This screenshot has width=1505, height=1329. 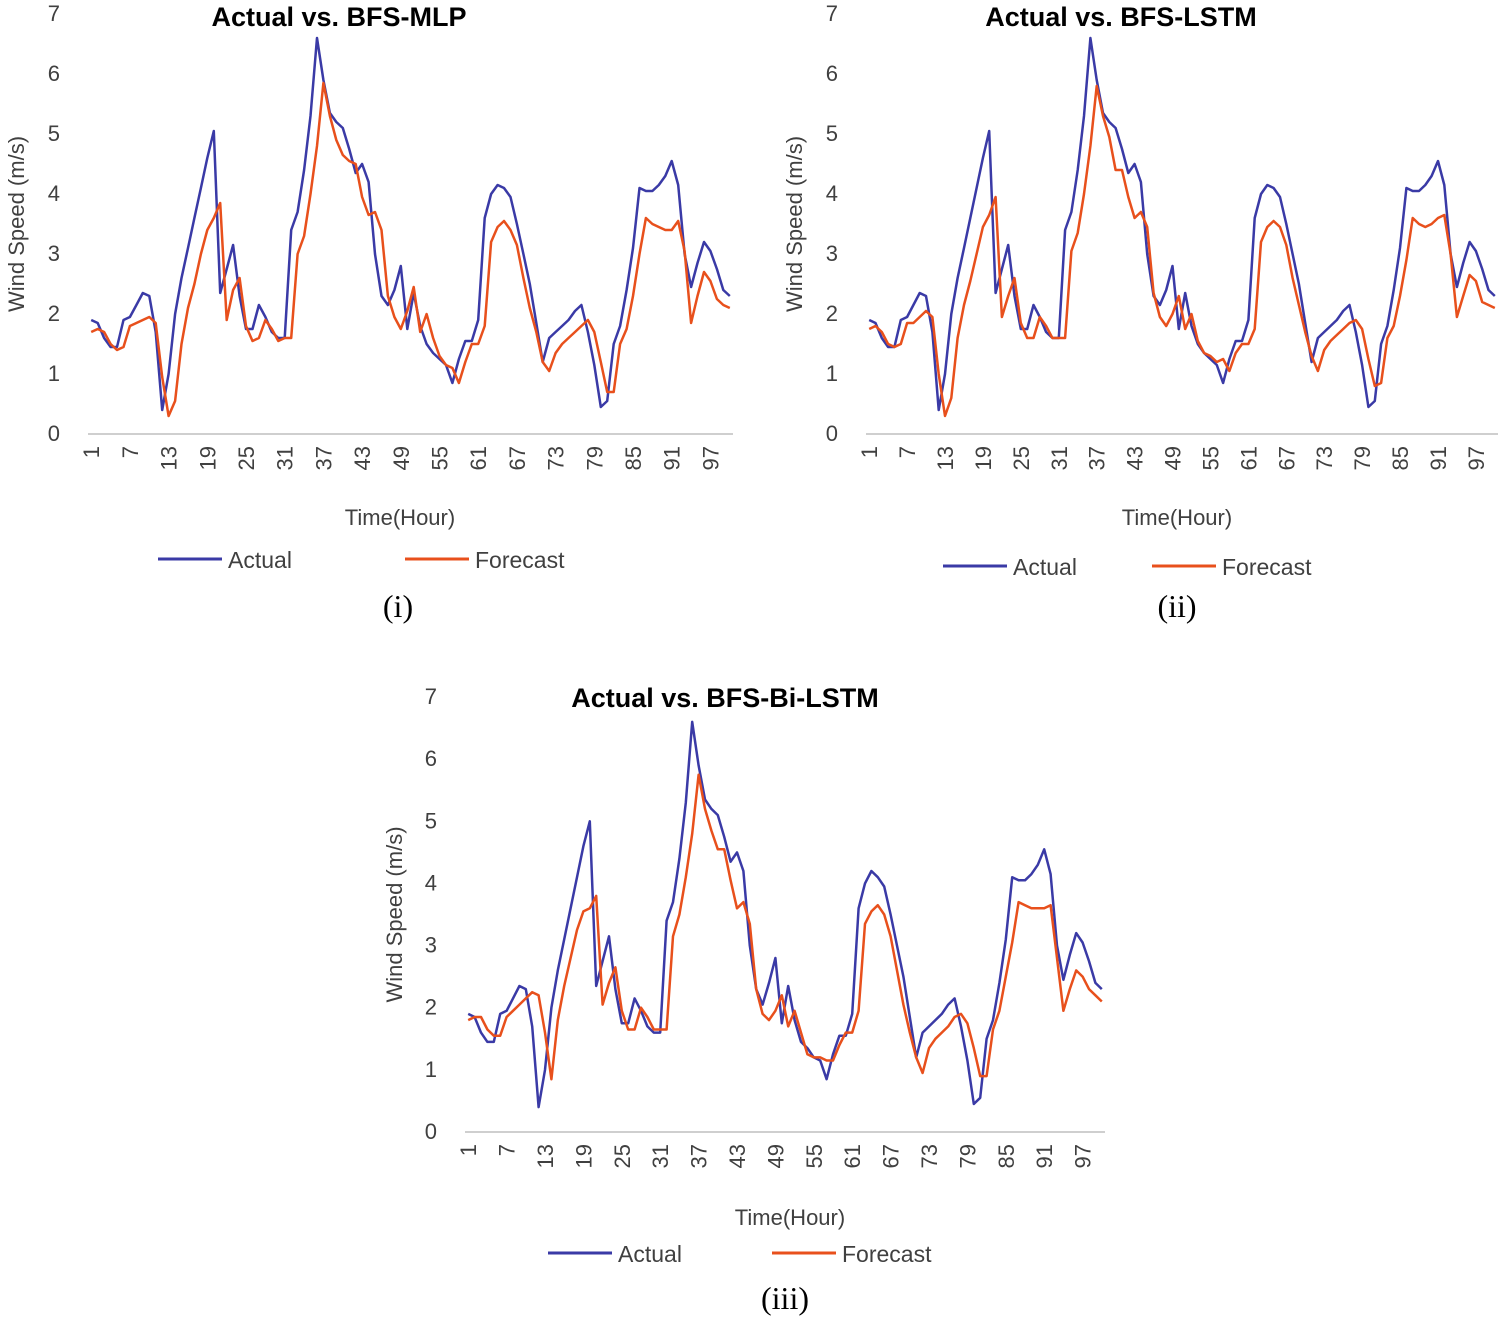 I want to click on chart-title: Actual vs. BFS-Bi-LSTM, so click(x=725, y=698).